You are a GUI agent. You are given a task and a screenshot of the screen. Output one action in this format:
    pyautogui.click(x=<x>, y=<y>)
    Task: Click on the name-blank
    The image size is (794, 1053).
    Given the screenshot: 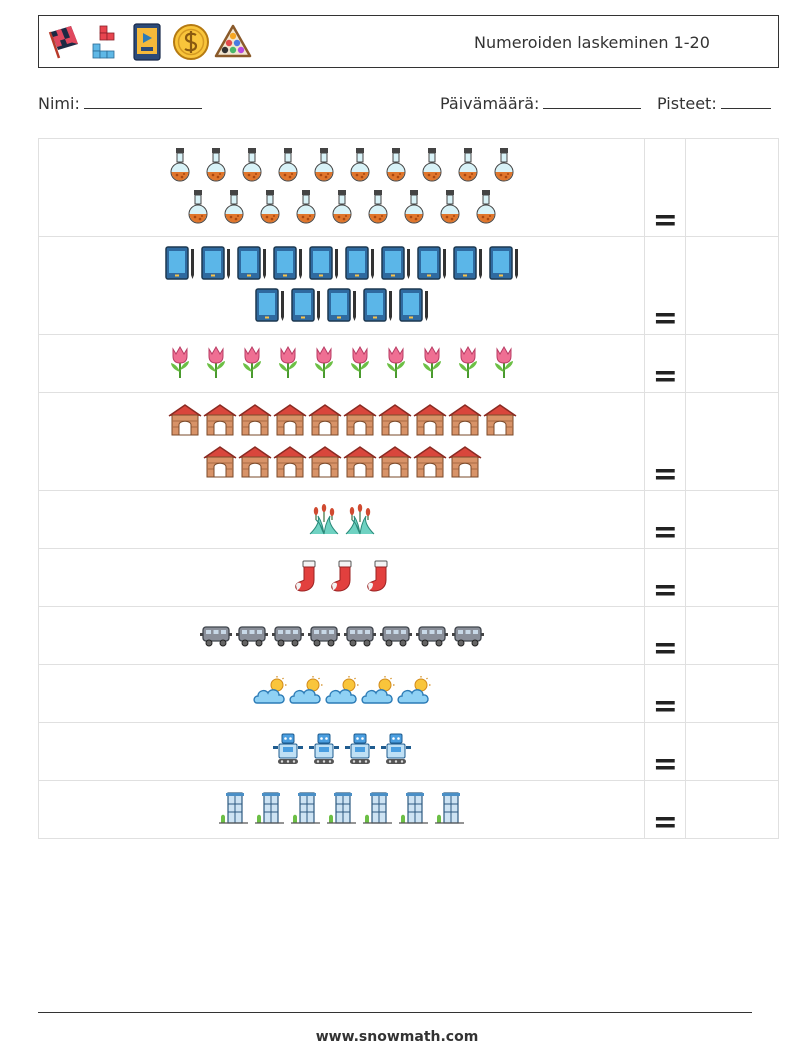 What is the action you would take?
    pyautogui.click(x=142, y=102)
    